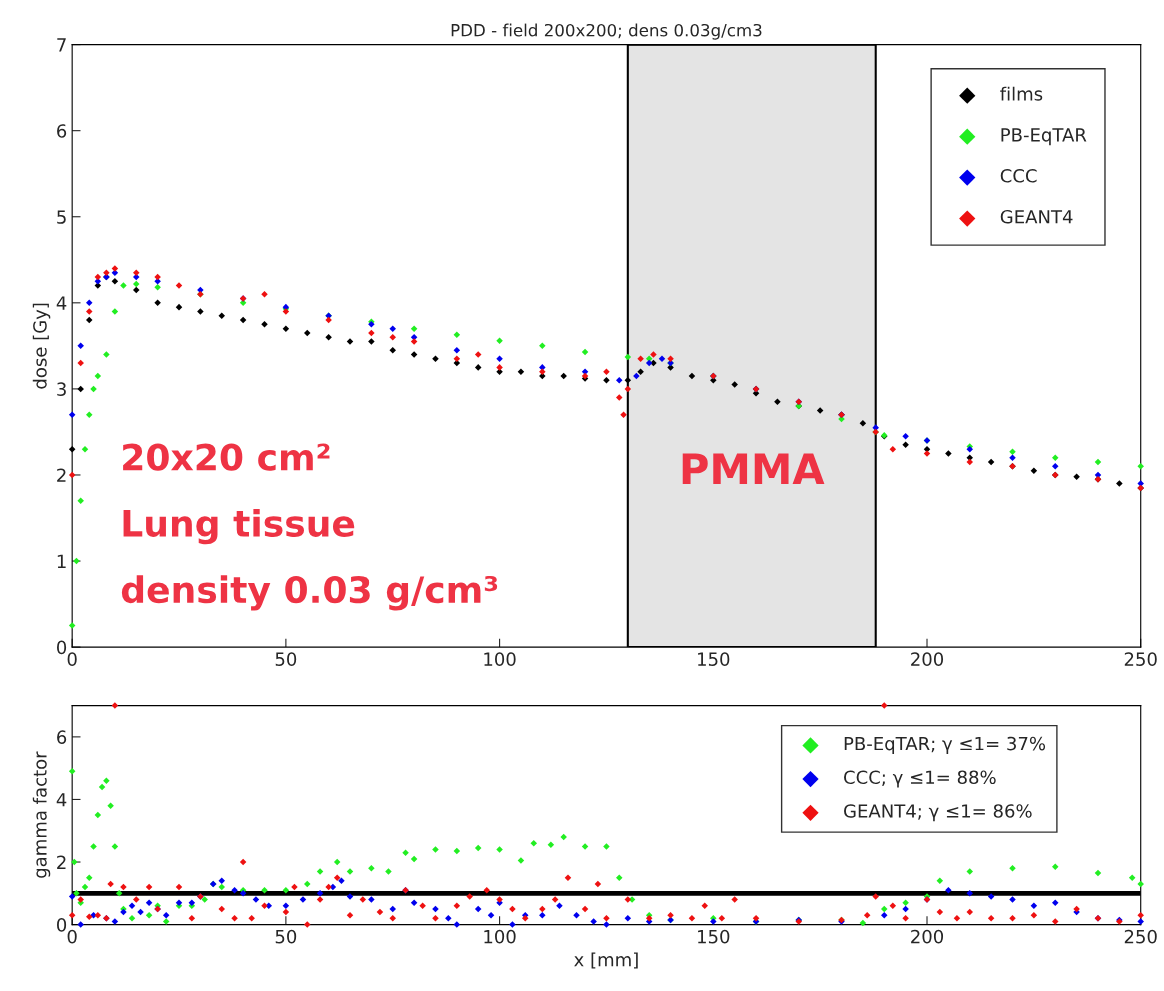 The image size is (1164, 991). What do you see at coordinates (239, 527) in the screenshot?
I see `annotation: Lung tissue` at bounding box center [239, 527].